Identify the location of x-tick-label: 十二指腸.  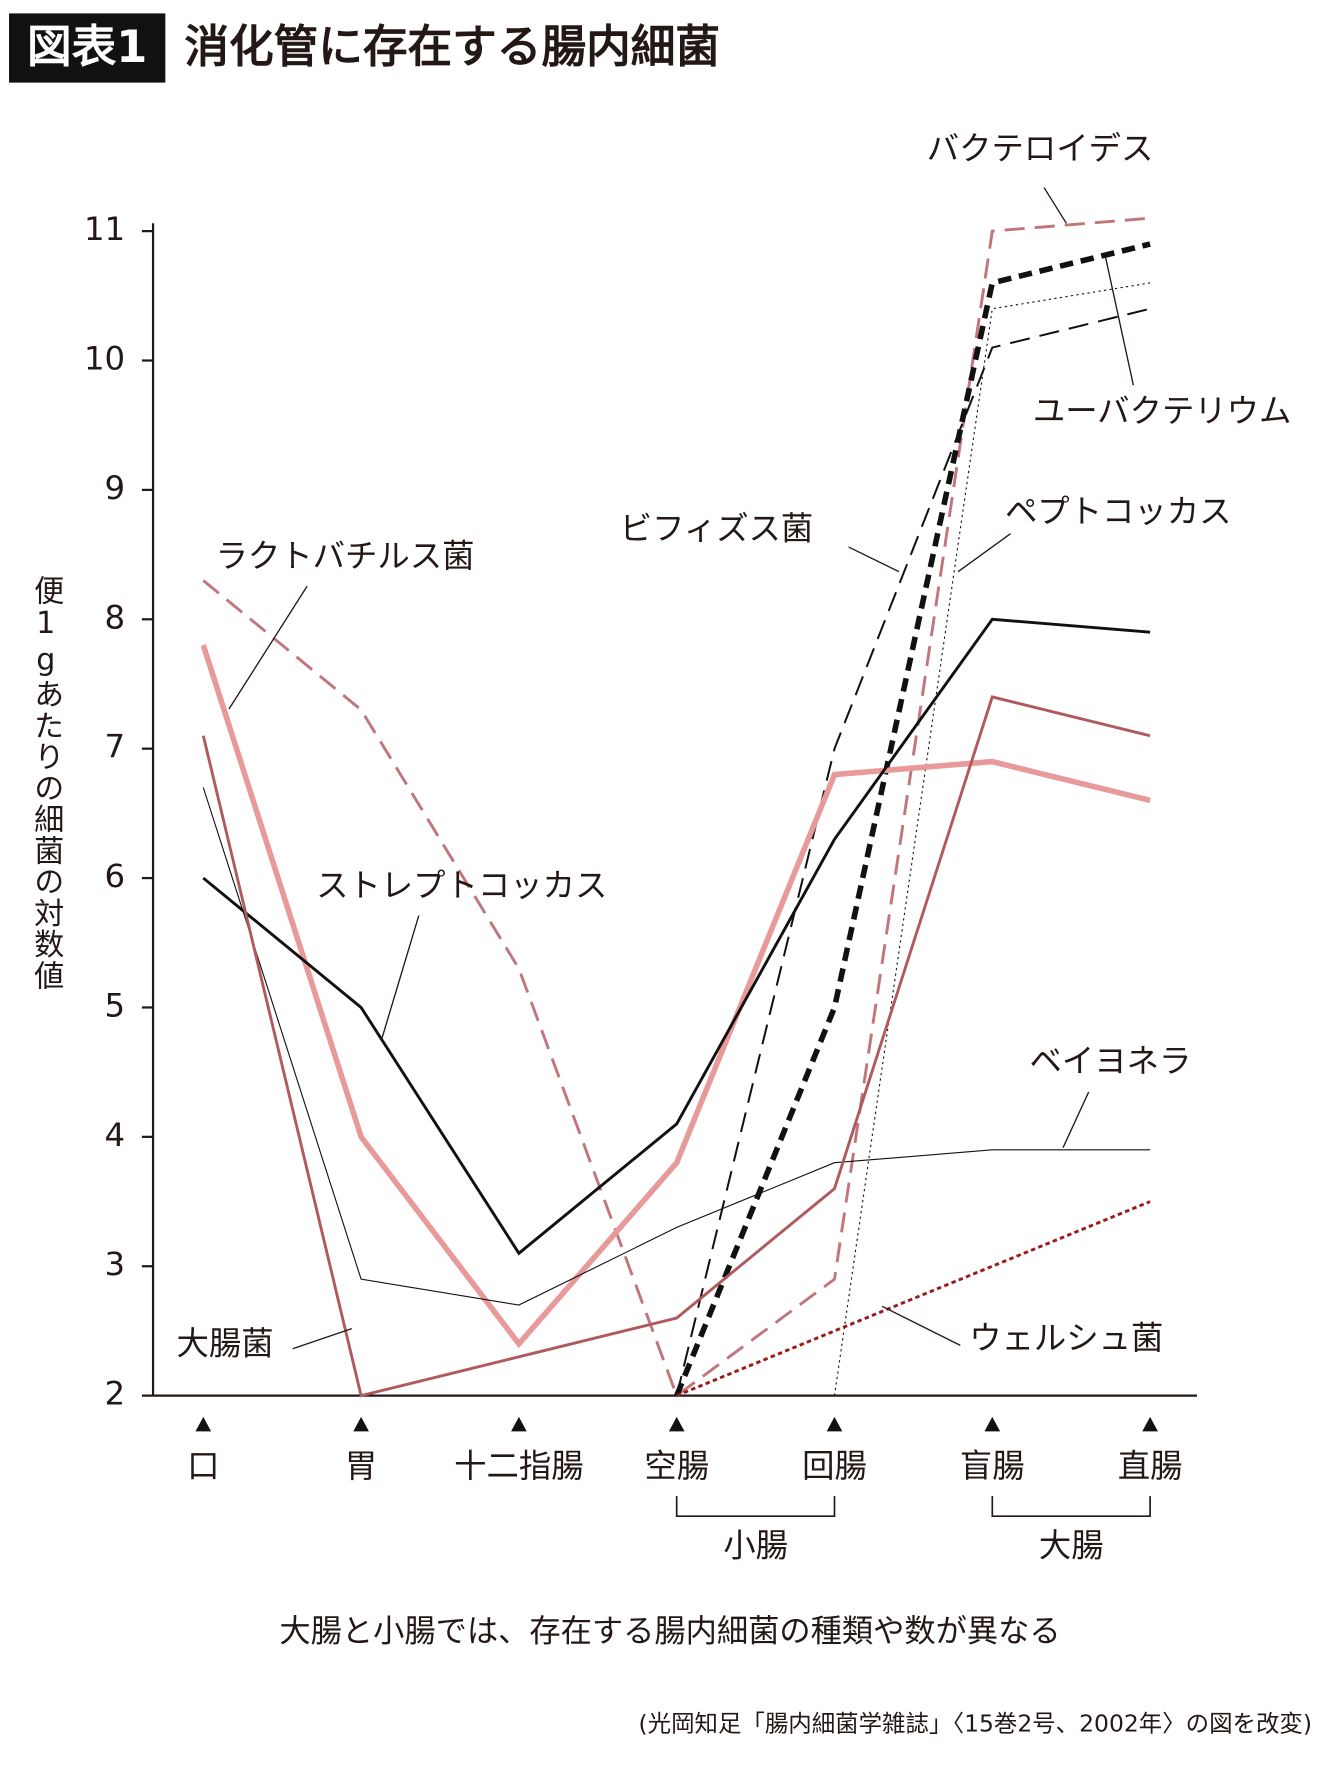
(518, 1466).